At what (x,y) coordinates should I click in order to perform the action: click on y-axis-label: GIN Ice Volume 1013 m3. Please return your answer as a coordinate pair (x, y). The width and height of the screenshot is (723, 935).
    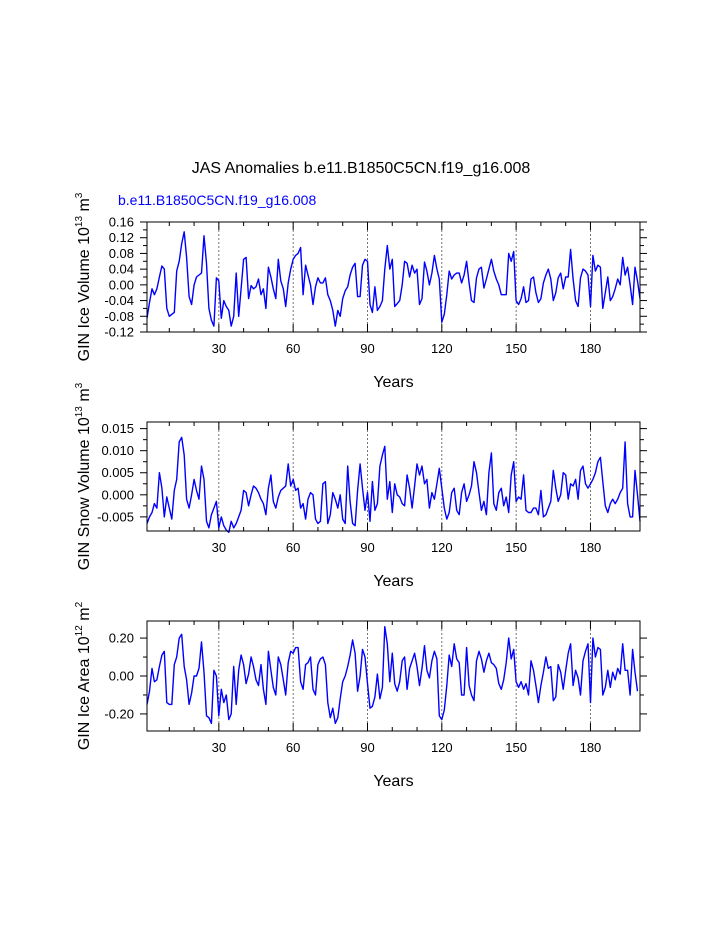
    Looking at the image, I should click on (83, 276).